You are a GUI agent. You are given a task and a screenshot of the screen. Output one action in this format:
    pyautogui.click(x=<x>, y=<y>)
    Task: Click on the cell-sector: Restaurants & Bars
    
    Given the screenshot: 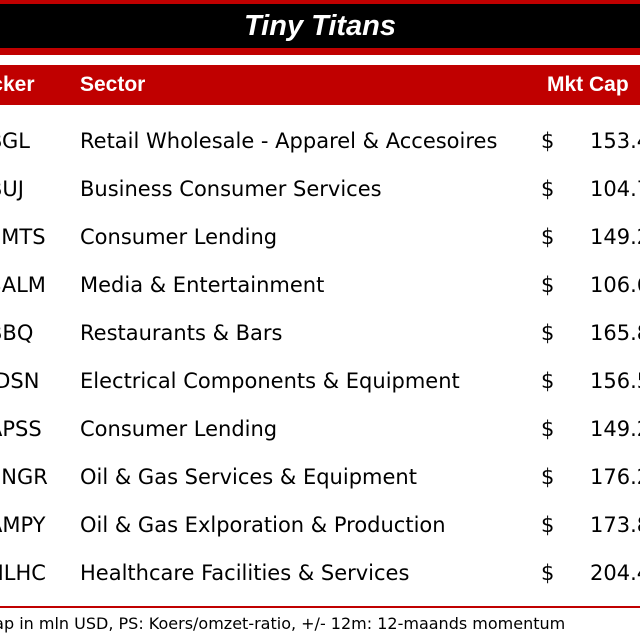 What is the action you would take?
    pyautogui.click(x=181, y=333)
    